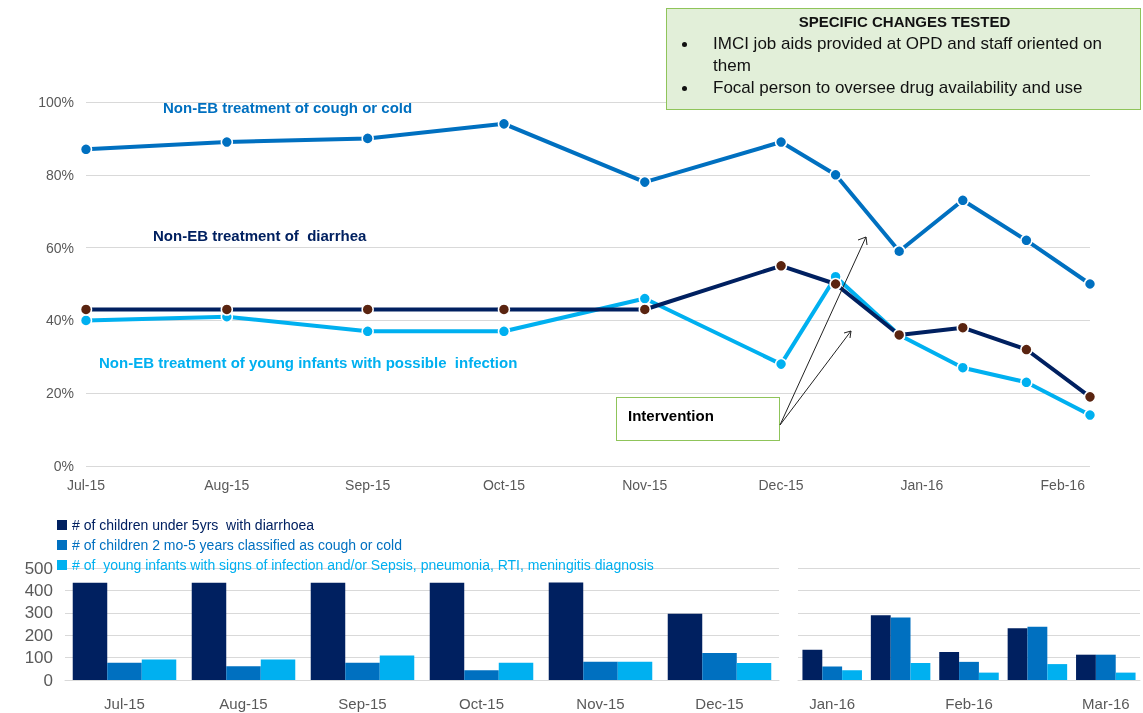  What do you see at coordinates (903, 59) in the screenshot?
I see `note-box: SPECIFIC CHANGES TESTED IMCI job aids provided at OPD and staff oriented on them Focal person to oversee drug availability and use` at bounding box center [903, 59].